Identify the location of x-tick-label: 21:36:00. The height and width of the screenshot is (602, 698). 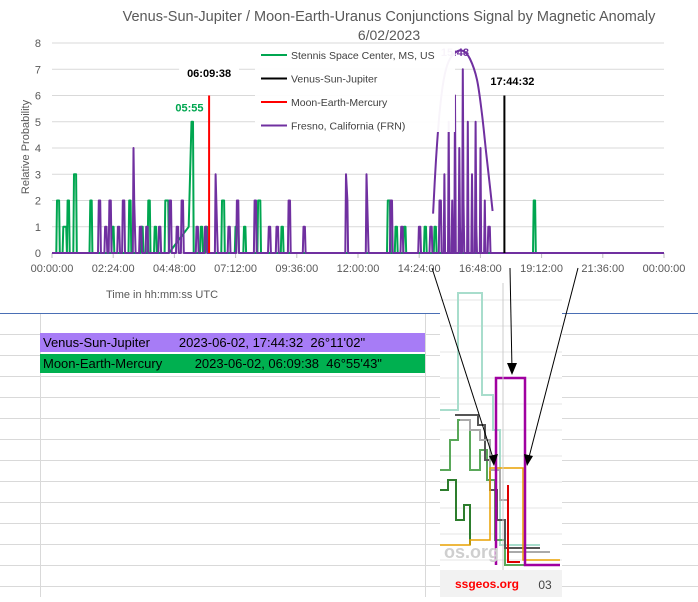
(602, 269).